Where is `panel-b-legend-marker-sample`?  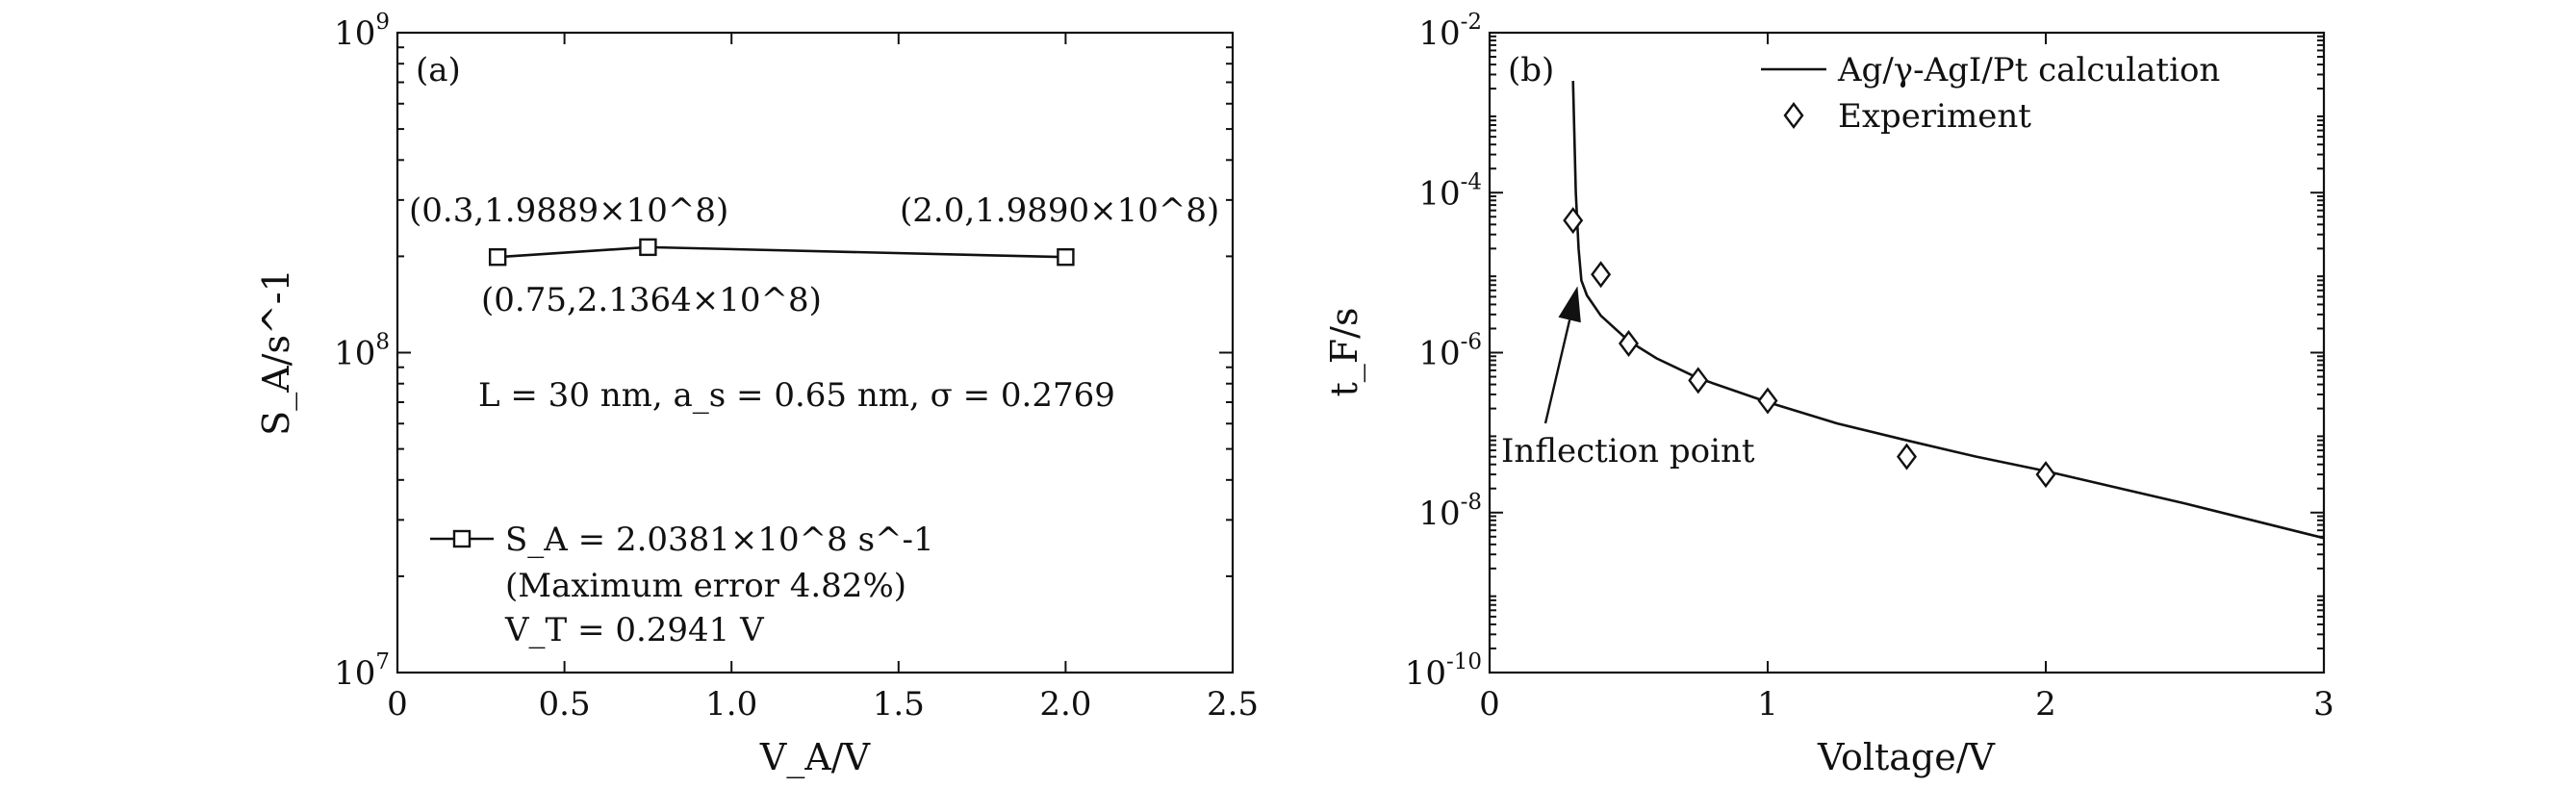 panel-b-legend-marker-sample is located at coordinates (1793, 116).